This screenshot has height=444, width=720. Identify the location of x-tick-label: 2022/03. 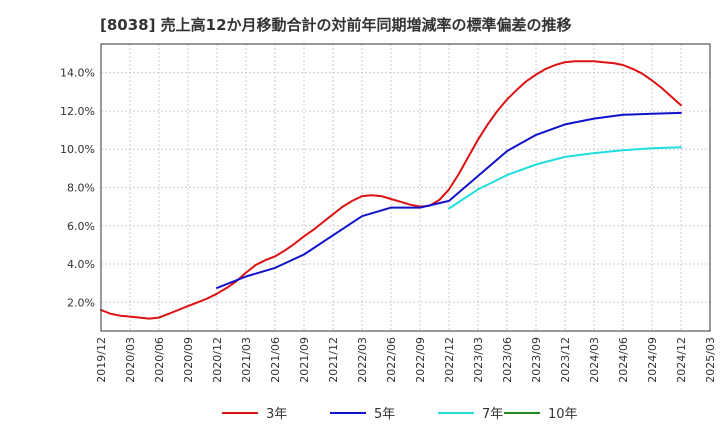
(362, 360).